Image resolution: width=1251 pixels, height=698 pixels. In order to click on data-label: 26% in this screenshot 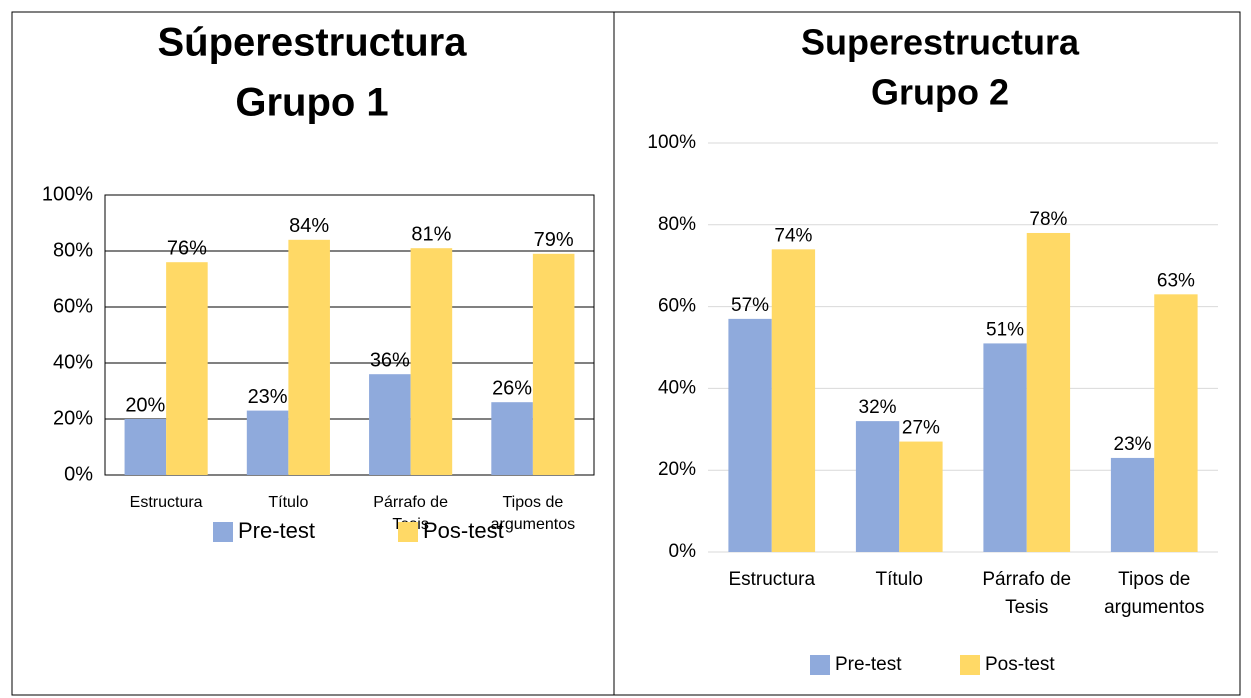, I will do `click(512, 388)`.